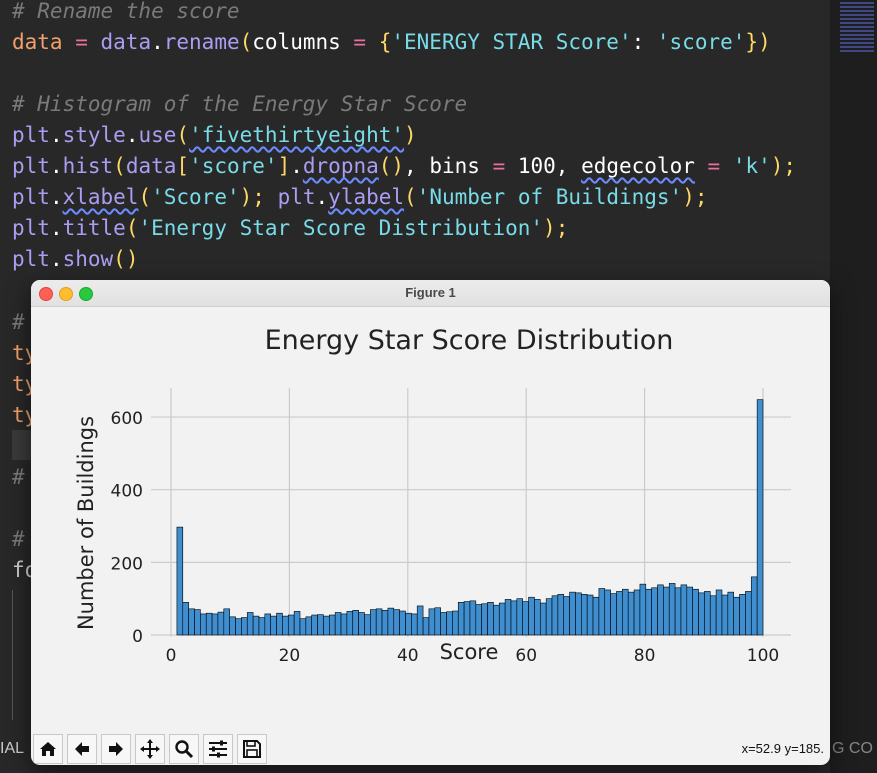 This screenshot has height=773, width=877. What do you see at coordinates (46, 294) in the screenshot?
I see `close-window-button` at bounding box center [46, 294].